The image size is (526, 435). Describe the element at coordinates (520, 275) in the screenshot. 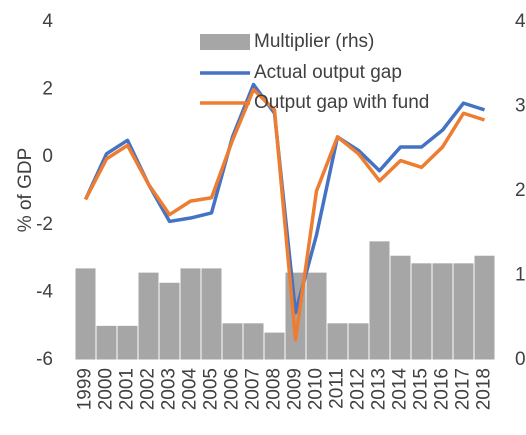

I see `y2-tick-label: 1` at that location.